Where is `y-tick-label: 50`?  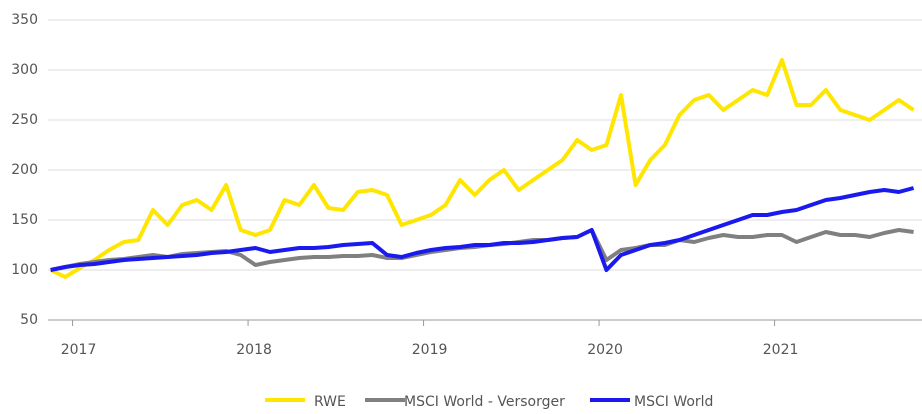 y-tick-label: 50 is located at coordinates (29, 320).